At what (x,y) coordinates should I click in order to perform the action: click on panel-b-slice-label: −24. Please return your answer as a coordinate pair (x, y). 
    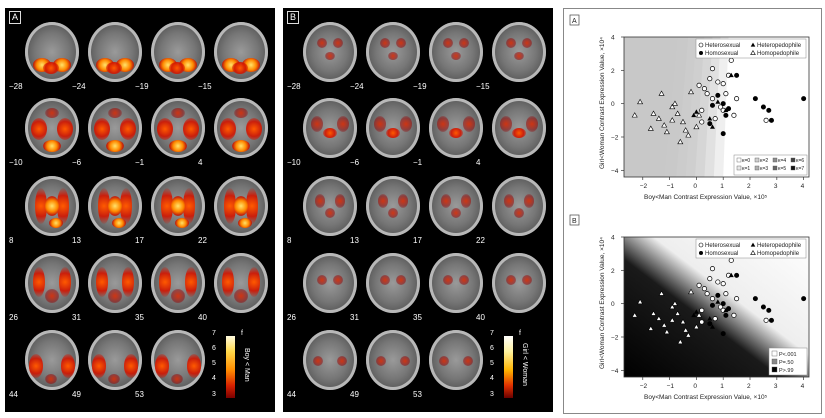
    Looking at the image, I should click on (357, 86).